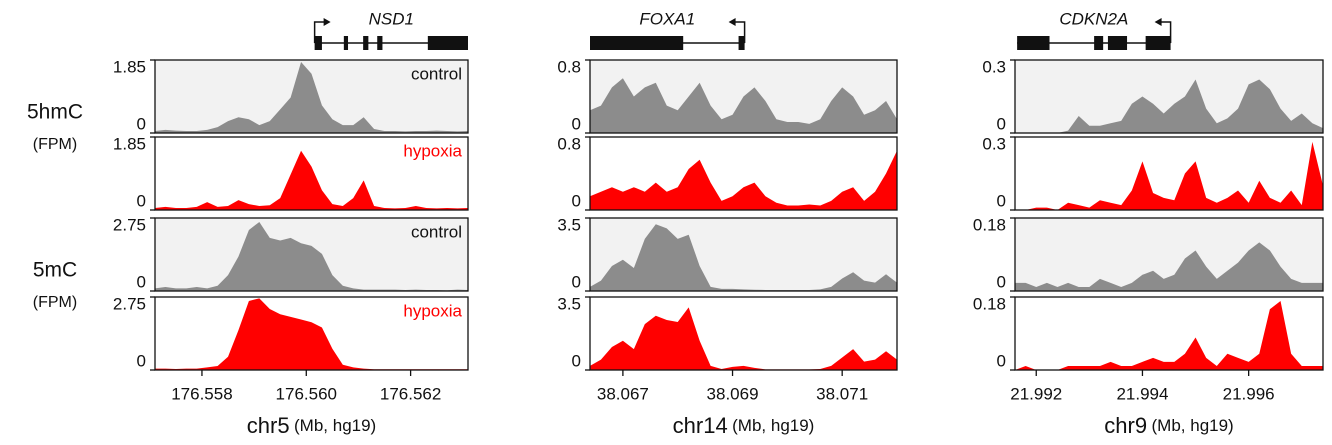  What do you see at coordinates (55, 112) in the screenshot?
I see `row-label: 5hmC` at bounding box center [55, 112].